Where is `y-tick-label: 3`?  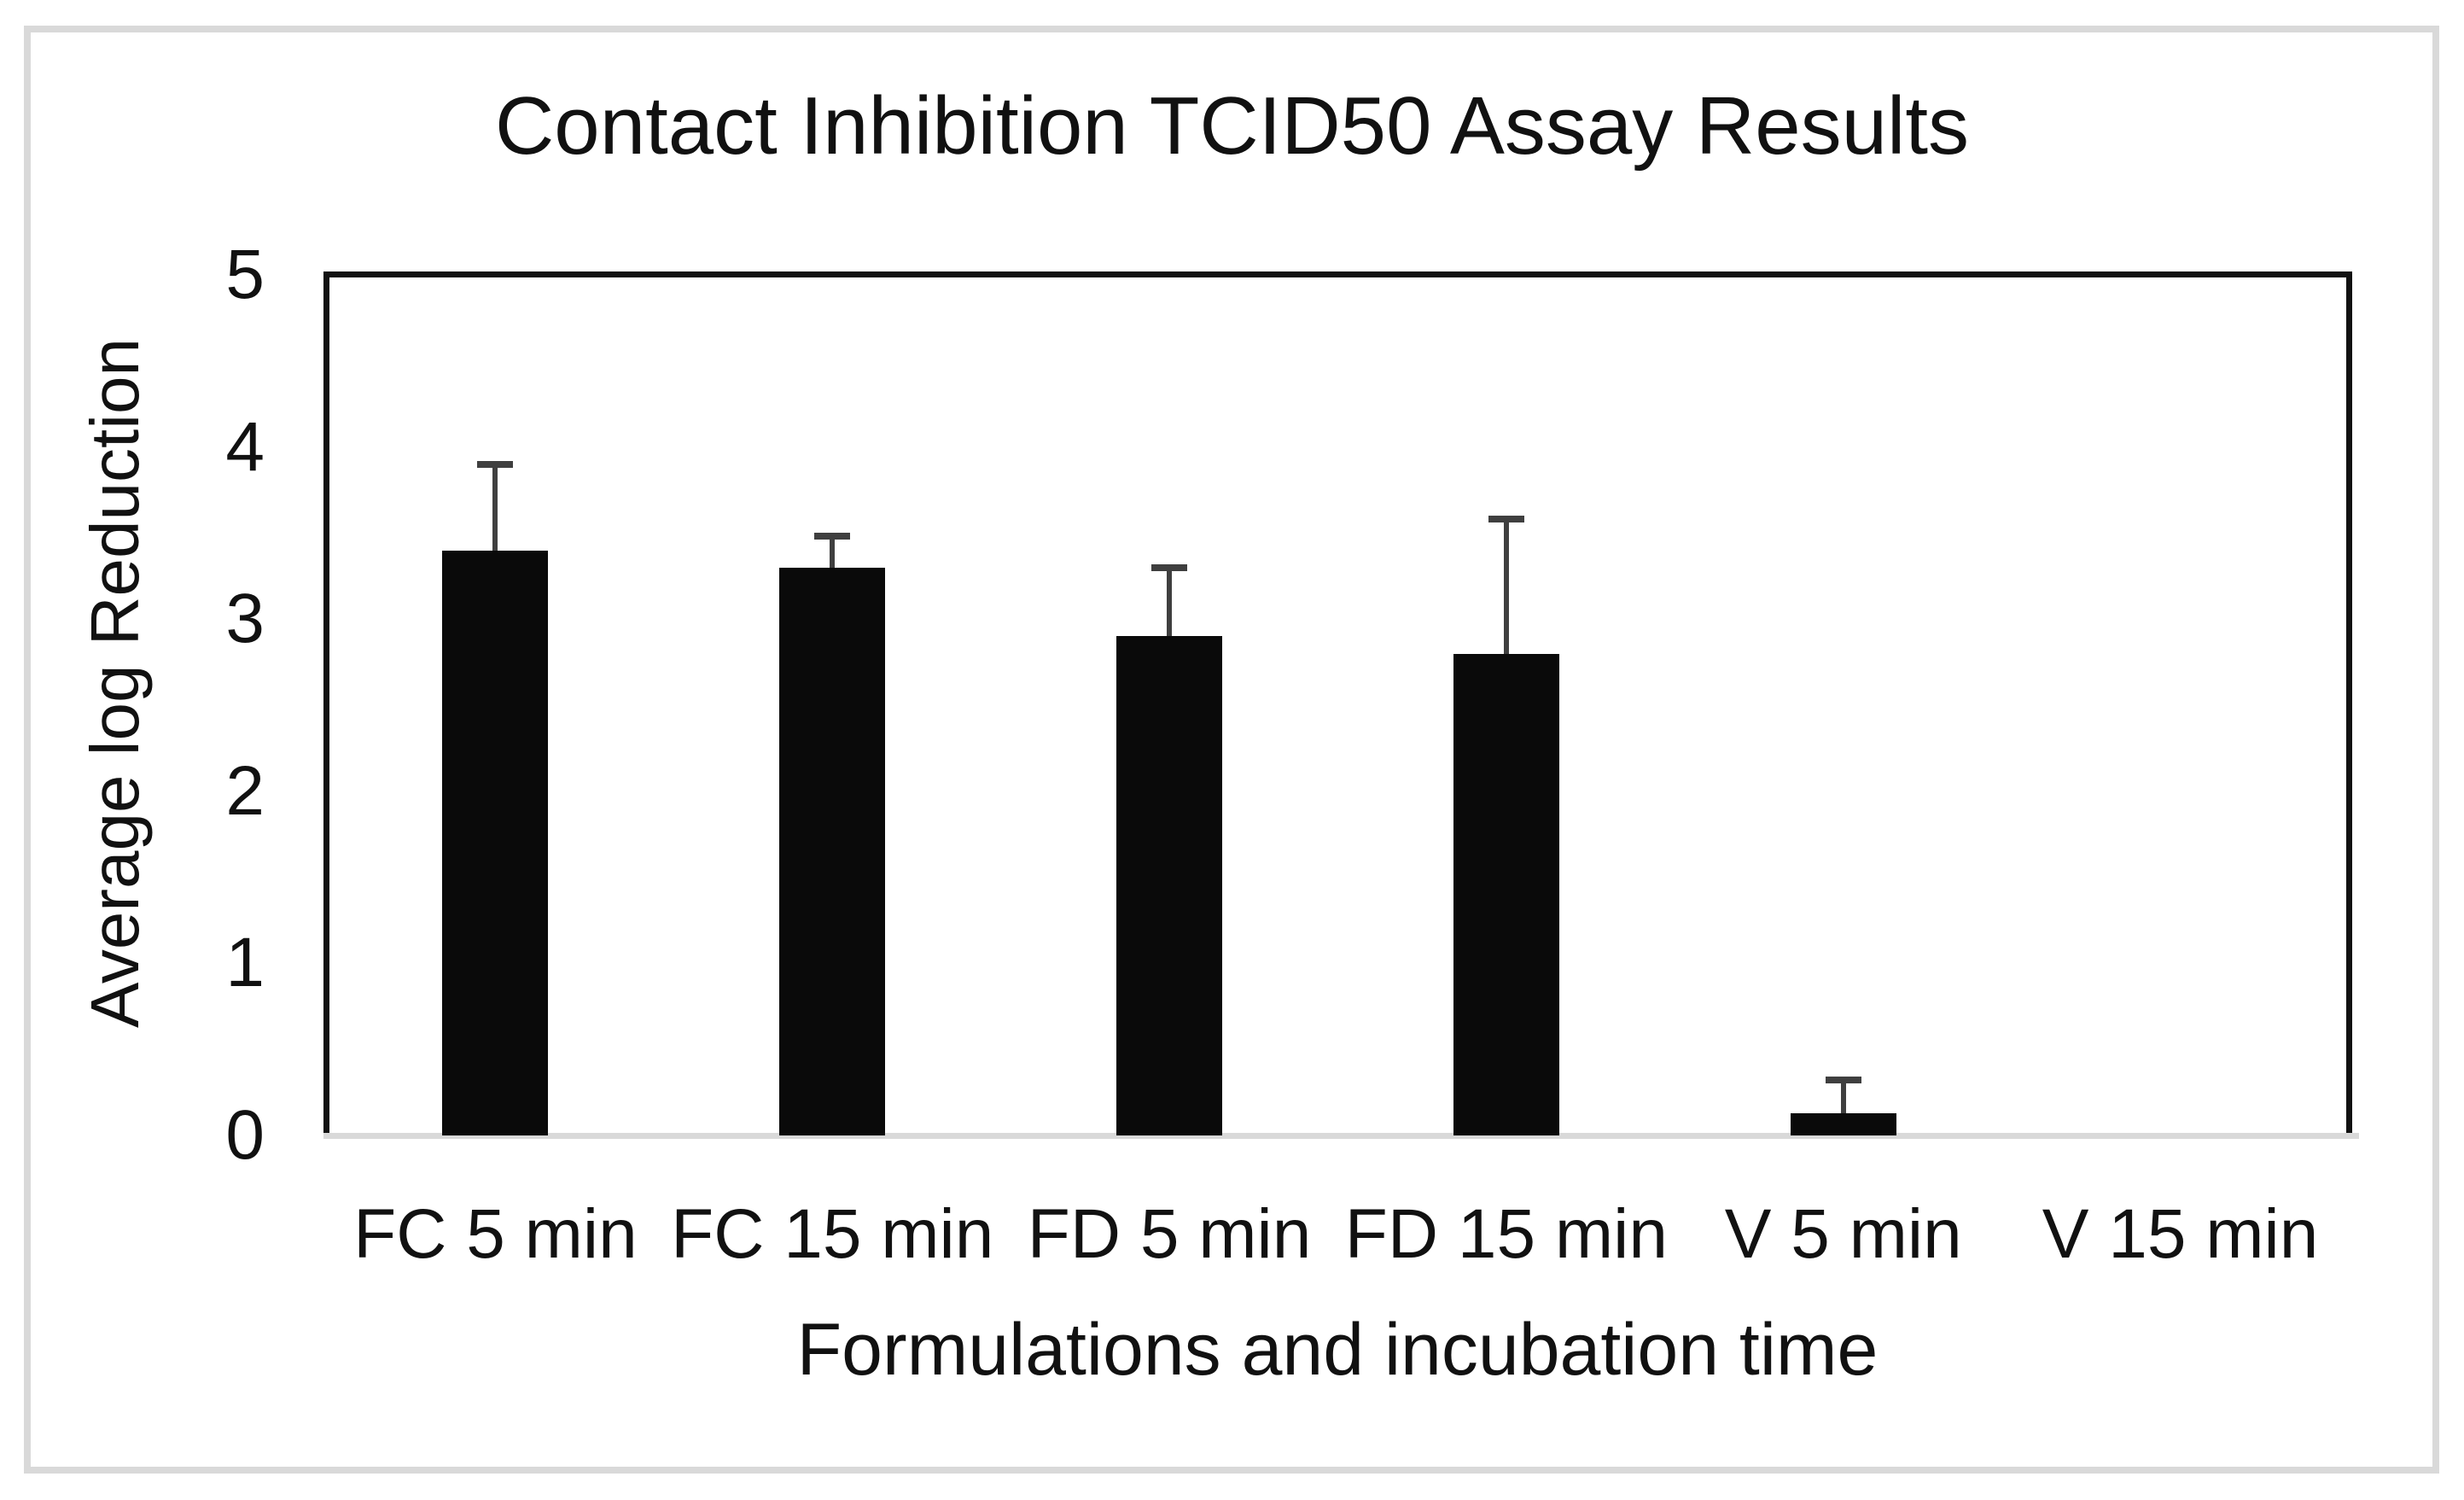
y-tick-label: 3 is located at coordinates (245, 619).